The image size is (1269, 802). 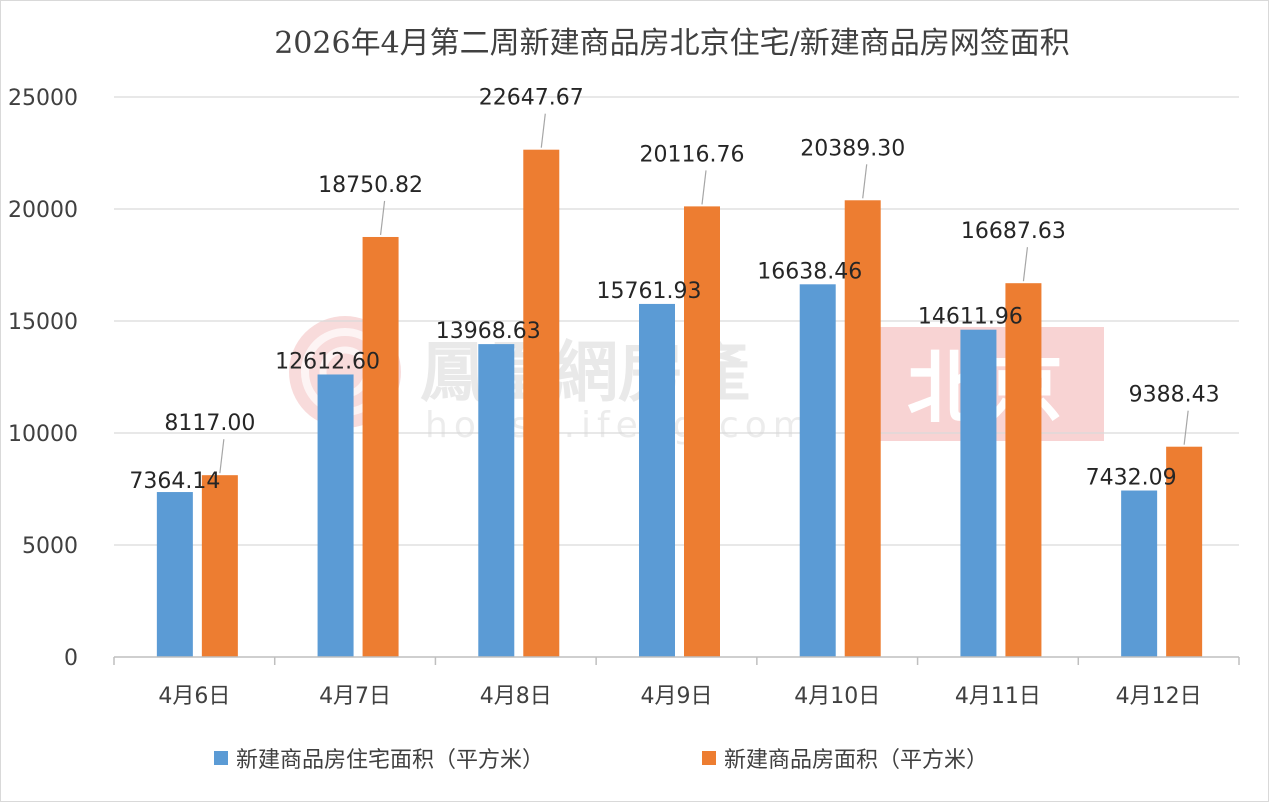 I want to click on x-tick-label: 4月8日, so click(x=516, y=696).